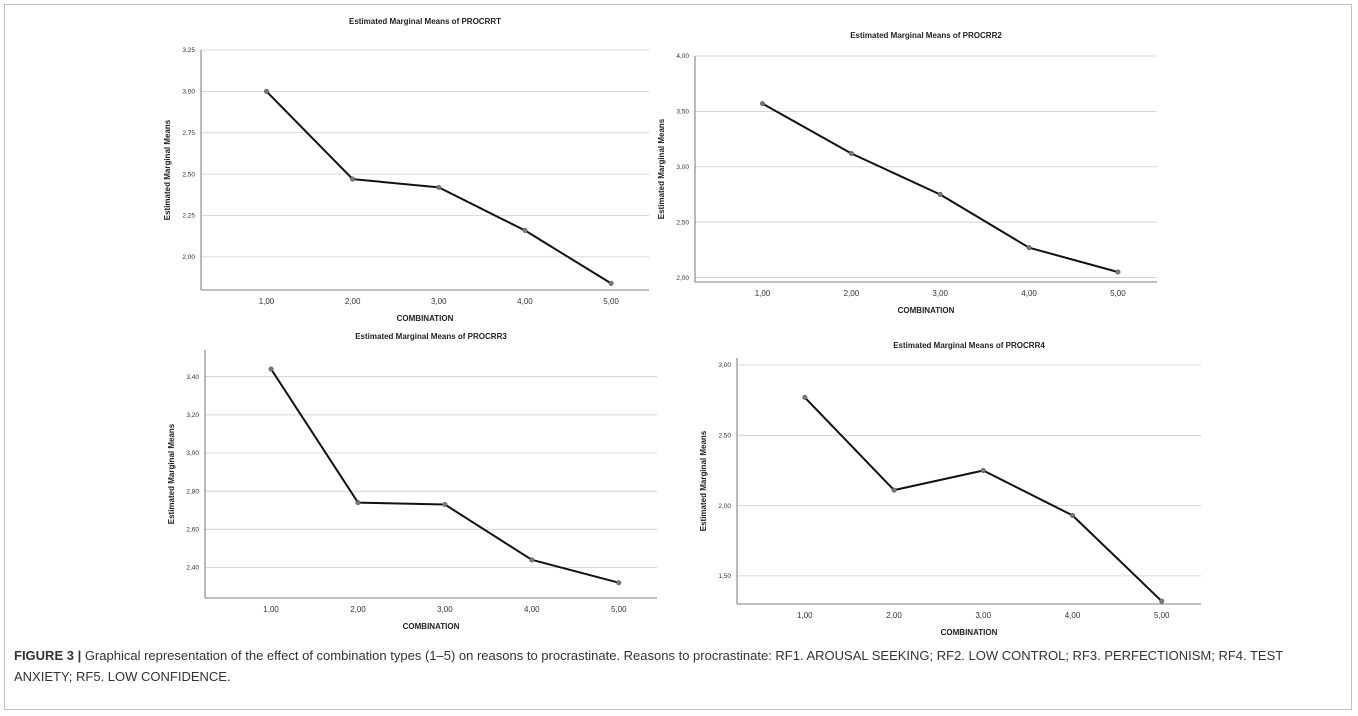 The width and height of the screenshot is (1358, 716). Describe the element at coordinates (425, 21) in the screenshot. I see `chart-title: Estimated Marginal Means of PROCRRT` at that location.